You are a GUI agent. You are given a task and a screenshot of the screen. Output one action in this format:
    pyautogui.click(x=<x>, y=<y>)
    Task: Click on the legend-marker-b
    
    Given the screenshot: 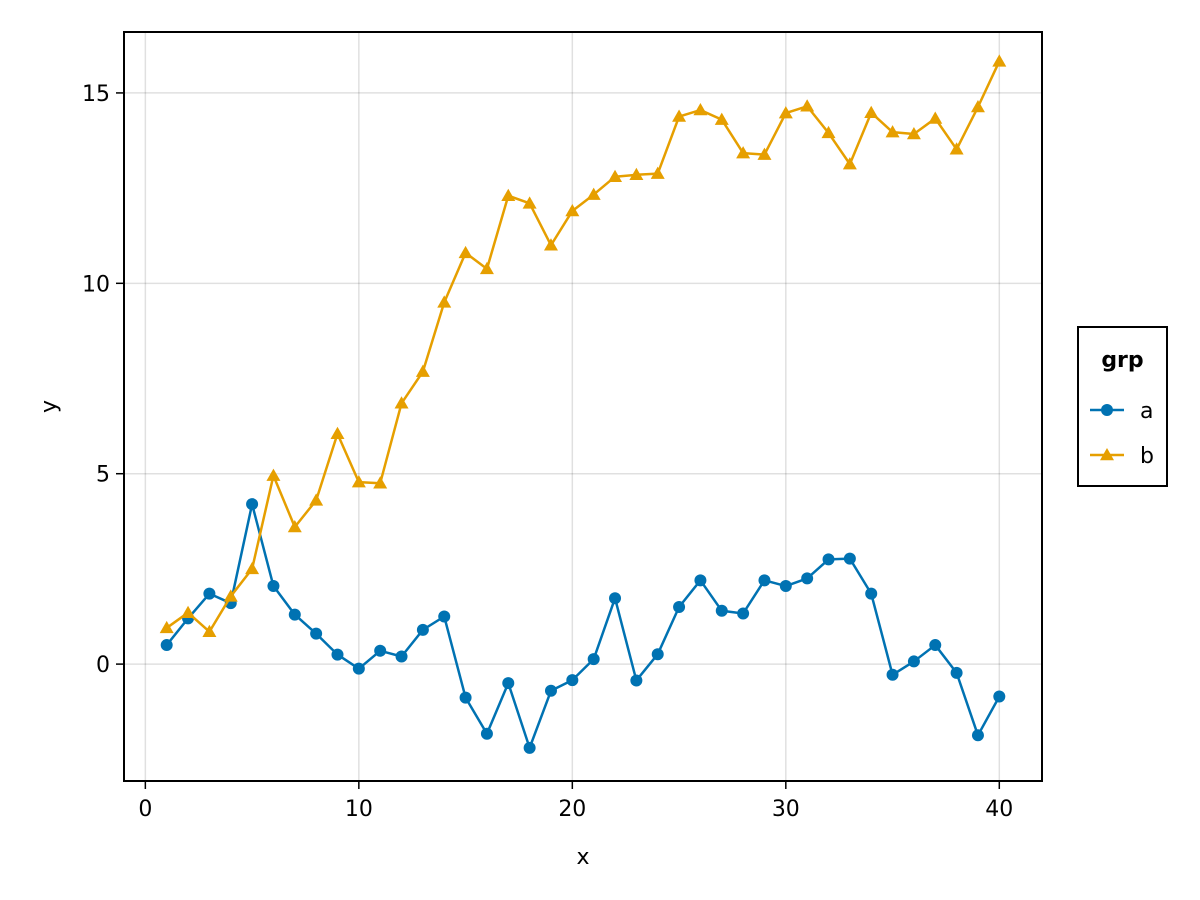 What is the action you would take?
    pyautogui.click(x=1107, y=454)
    